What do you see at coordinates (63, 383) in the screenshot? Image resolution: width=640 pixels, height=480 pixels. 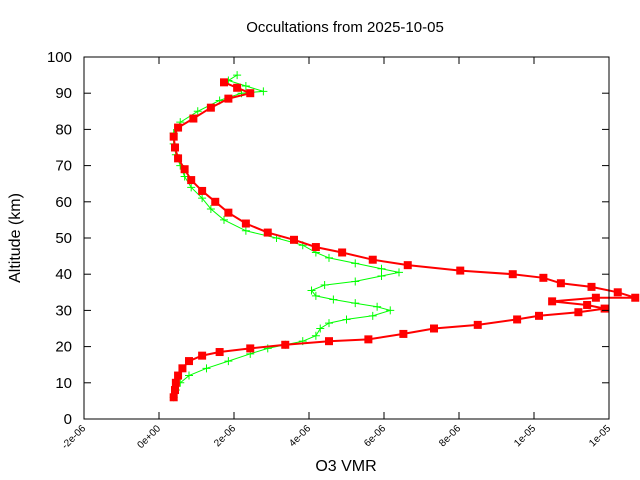 I see `y-tick-label: 10` at bounding box center [63, 383].